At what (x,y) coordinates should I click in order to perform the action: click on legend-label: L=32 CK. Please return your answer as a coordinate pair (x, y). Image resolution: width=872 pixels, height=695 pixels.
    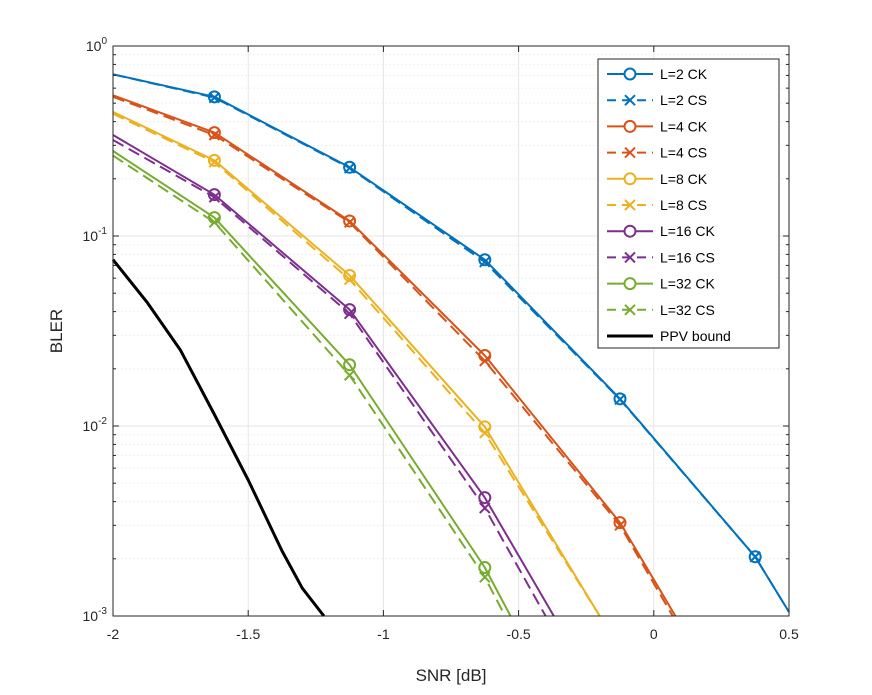
    Looking at the image, I should click on (688, 284).